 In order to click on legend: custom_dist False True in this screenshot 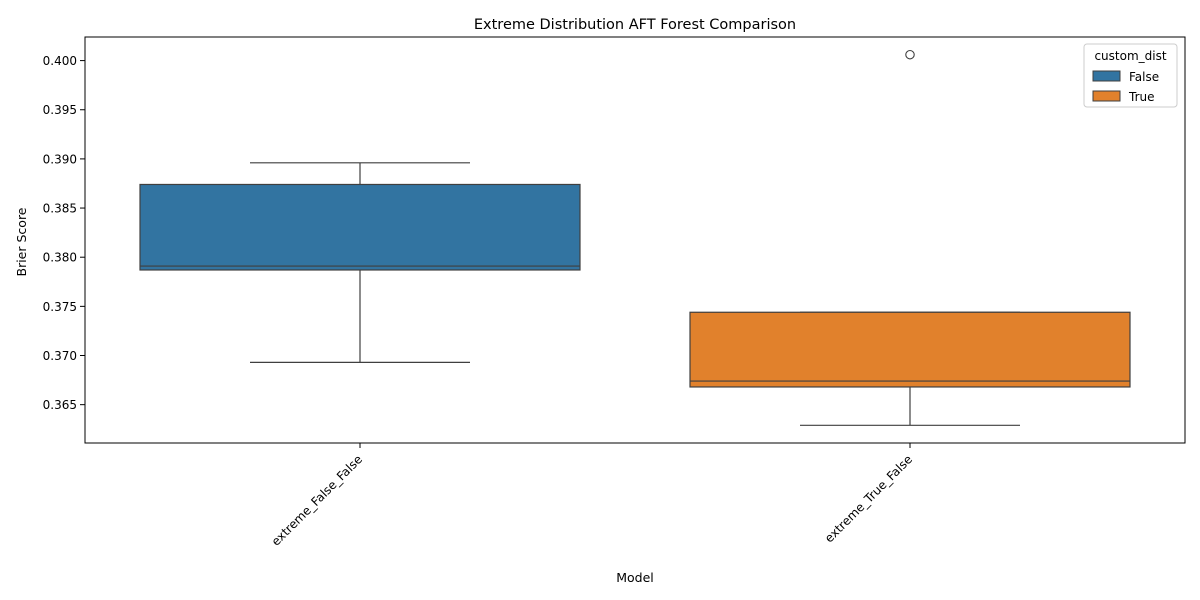, I will do `click(1130, 75)`.